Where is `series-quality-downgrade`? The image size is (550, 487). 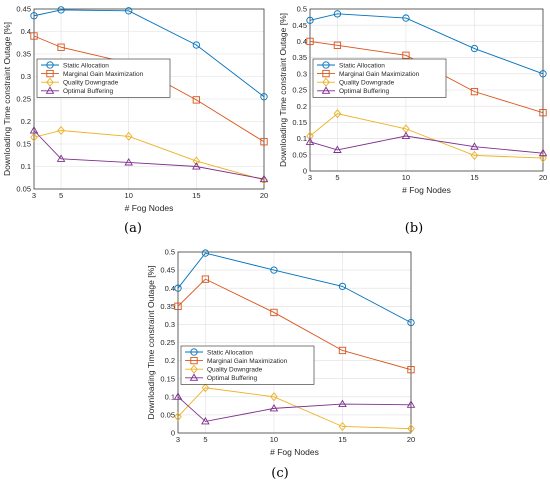
series-quality-downgrade is located at coordinates (294, 408).